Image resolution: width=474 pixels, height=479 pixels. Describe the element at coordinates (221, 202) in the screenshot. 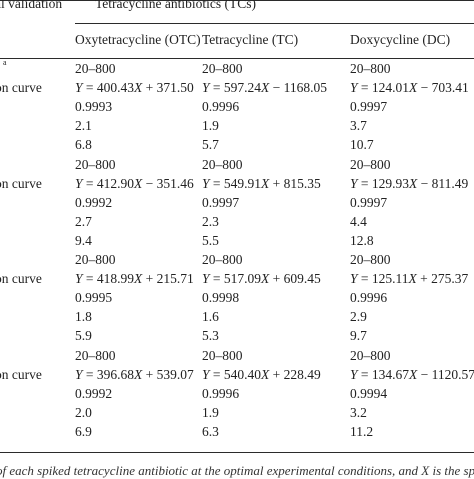

I see `cell-r2-tc: 0.9997` at that location.